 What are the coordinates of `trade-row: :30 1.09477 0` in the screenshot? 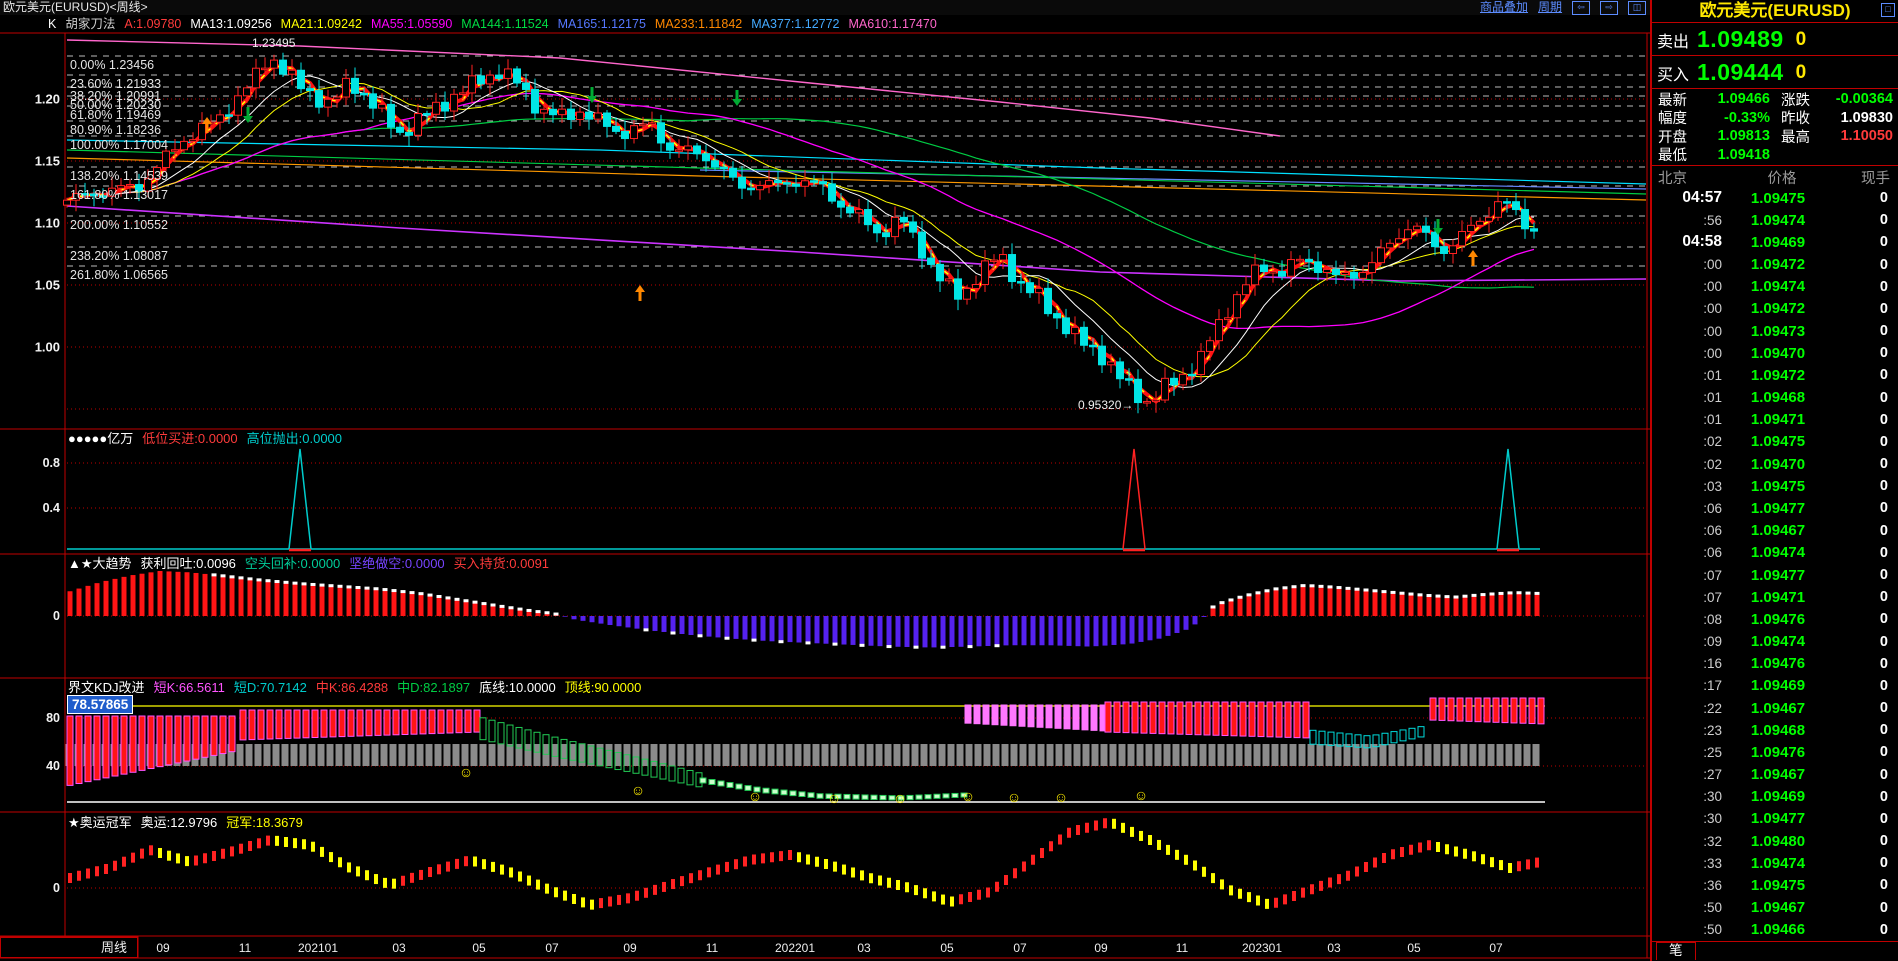 It's located at (1775, 819).